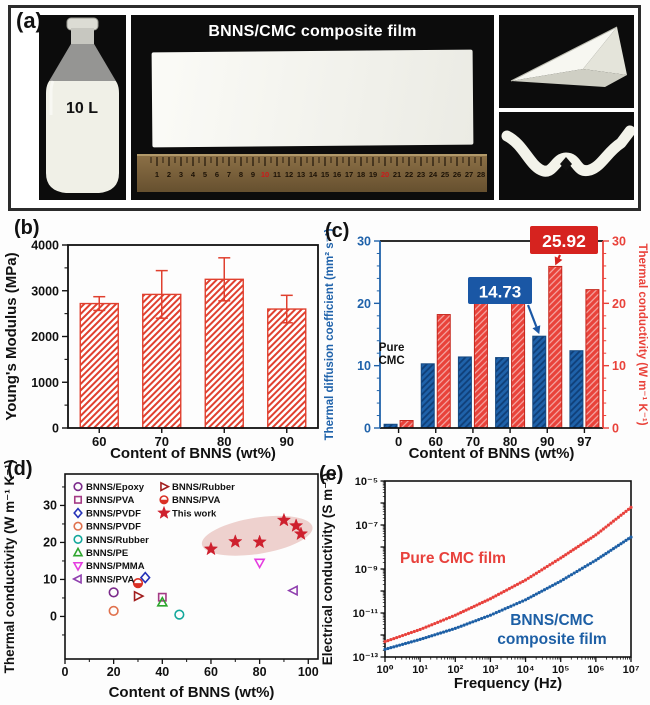 This screenshot has height=705, width=650. What do you see at coordinates (253, 174) in the screenshot?
I see `svg-text: 9` at bounding box center [253, 174].